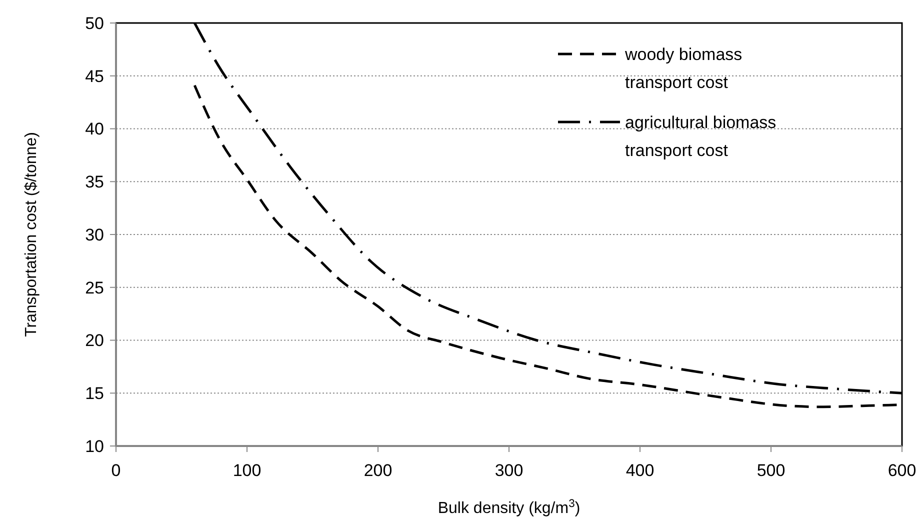 The image size is (917, 531). Describe the element at coordinates (378, 470) in the screenshot. I see `x-tick-label: 200` at that location.